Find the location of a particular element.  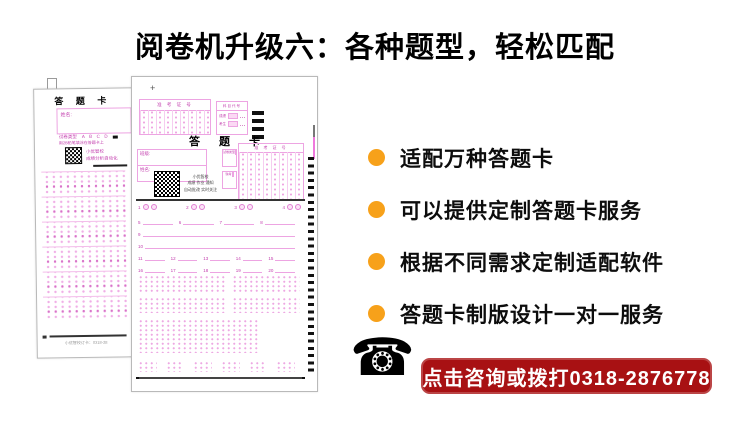

bubble-group-row is located at coordinates (217, 366).